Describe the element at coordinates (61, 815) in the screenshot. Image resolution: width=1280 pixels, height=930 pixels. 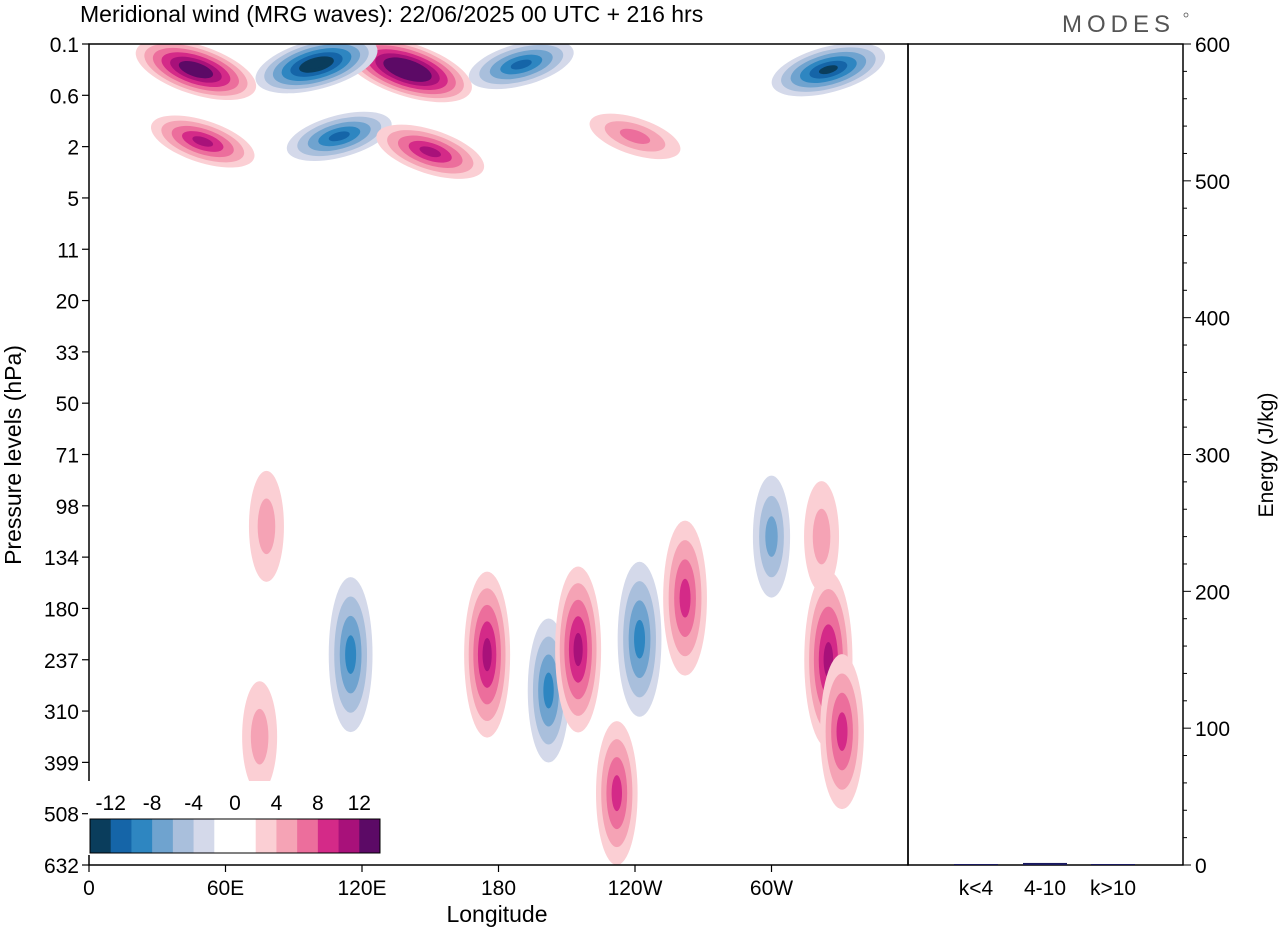
I see `y-tick-label: 508` at that location.